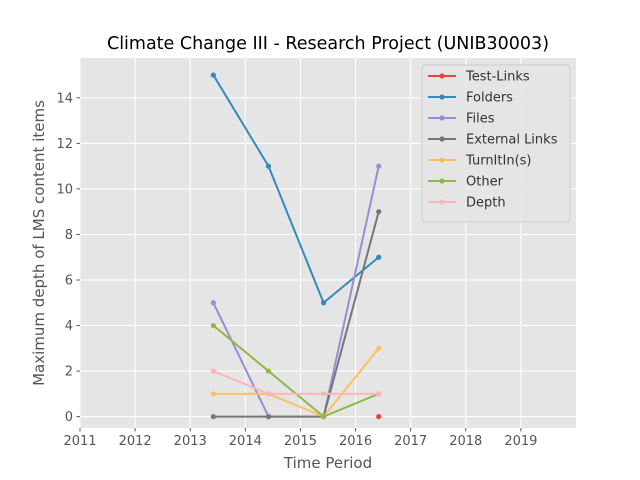 This screenshot has width=640, height=480. I want to click on x-tick-label: 2018, so click(465, 441).